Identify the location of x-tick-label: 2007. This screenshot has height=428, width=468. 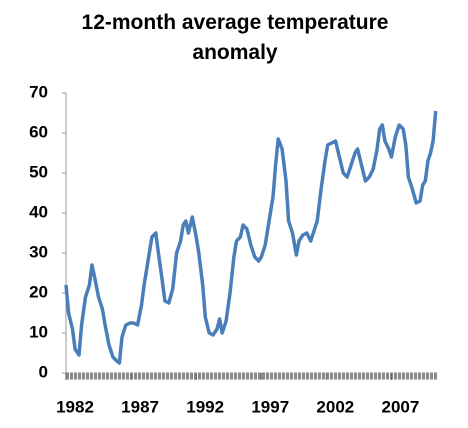
(401, 406).